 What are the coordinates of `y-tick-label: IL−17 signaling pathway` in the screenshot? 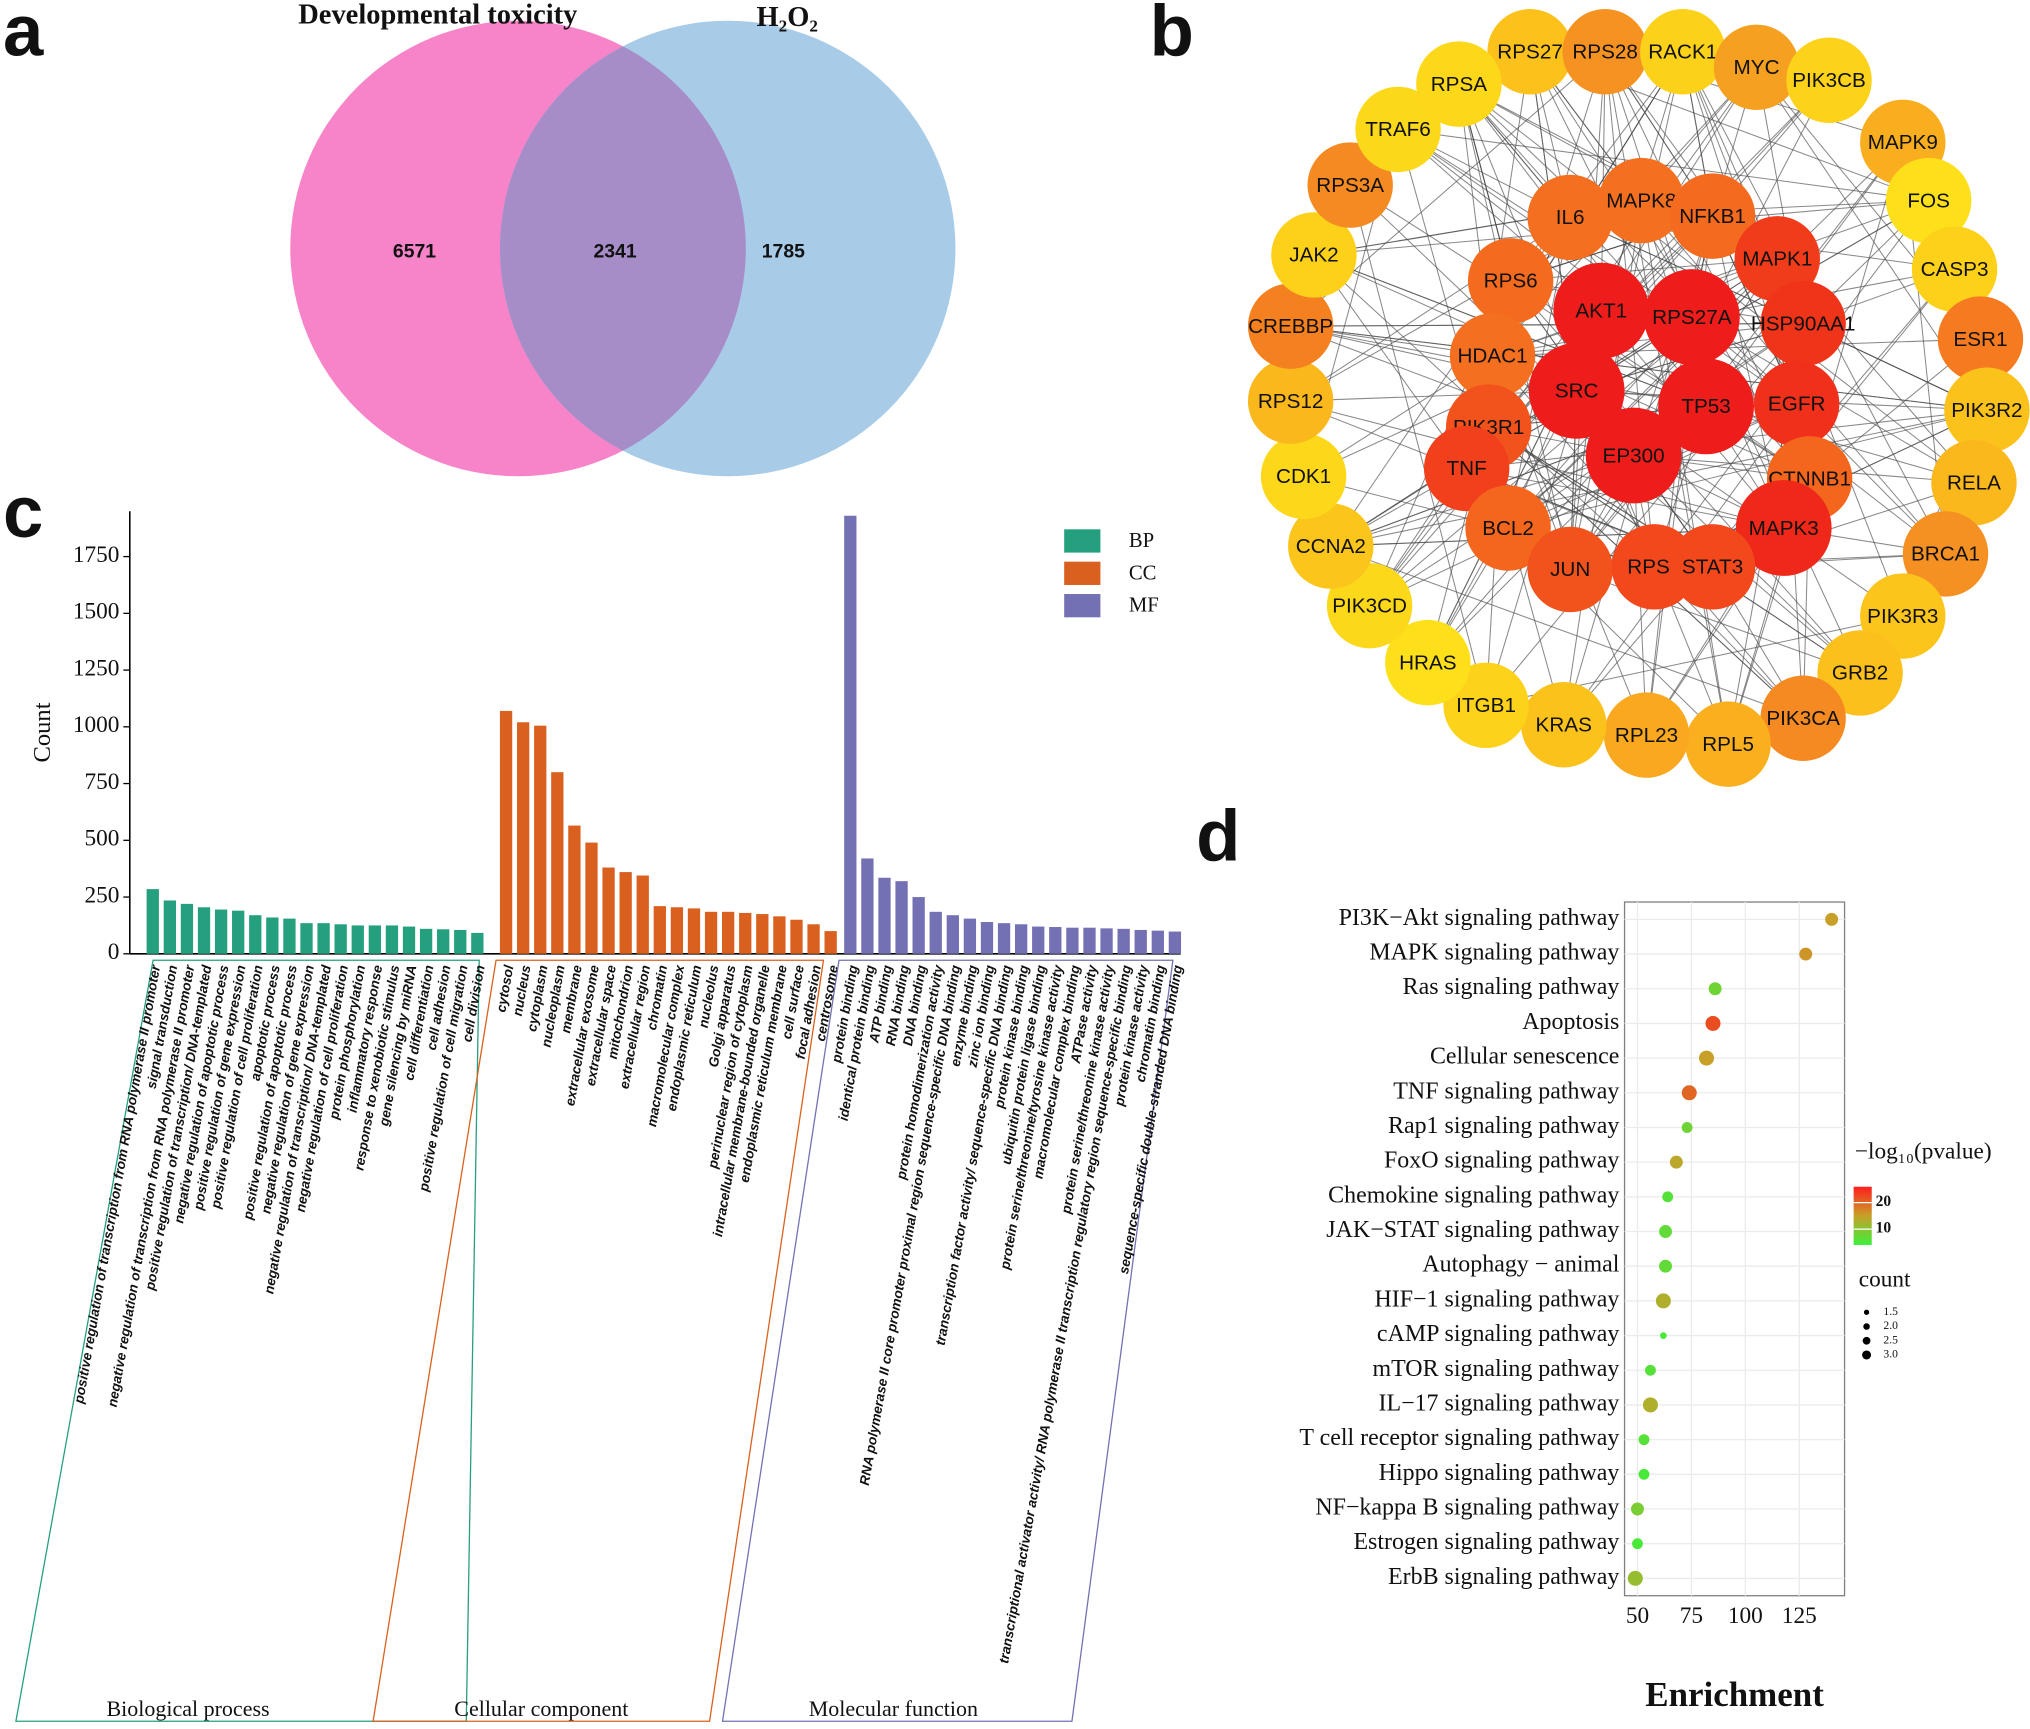 It's located at (1498, 1403).